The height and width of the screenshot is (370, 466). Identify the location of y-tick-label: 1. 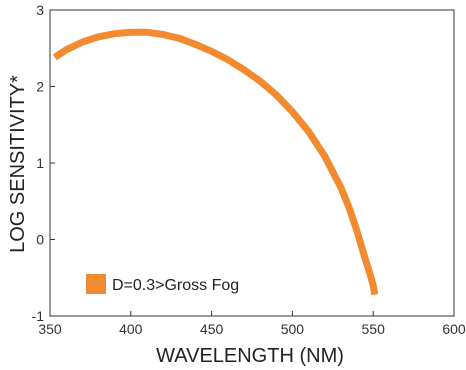
(40, 163).